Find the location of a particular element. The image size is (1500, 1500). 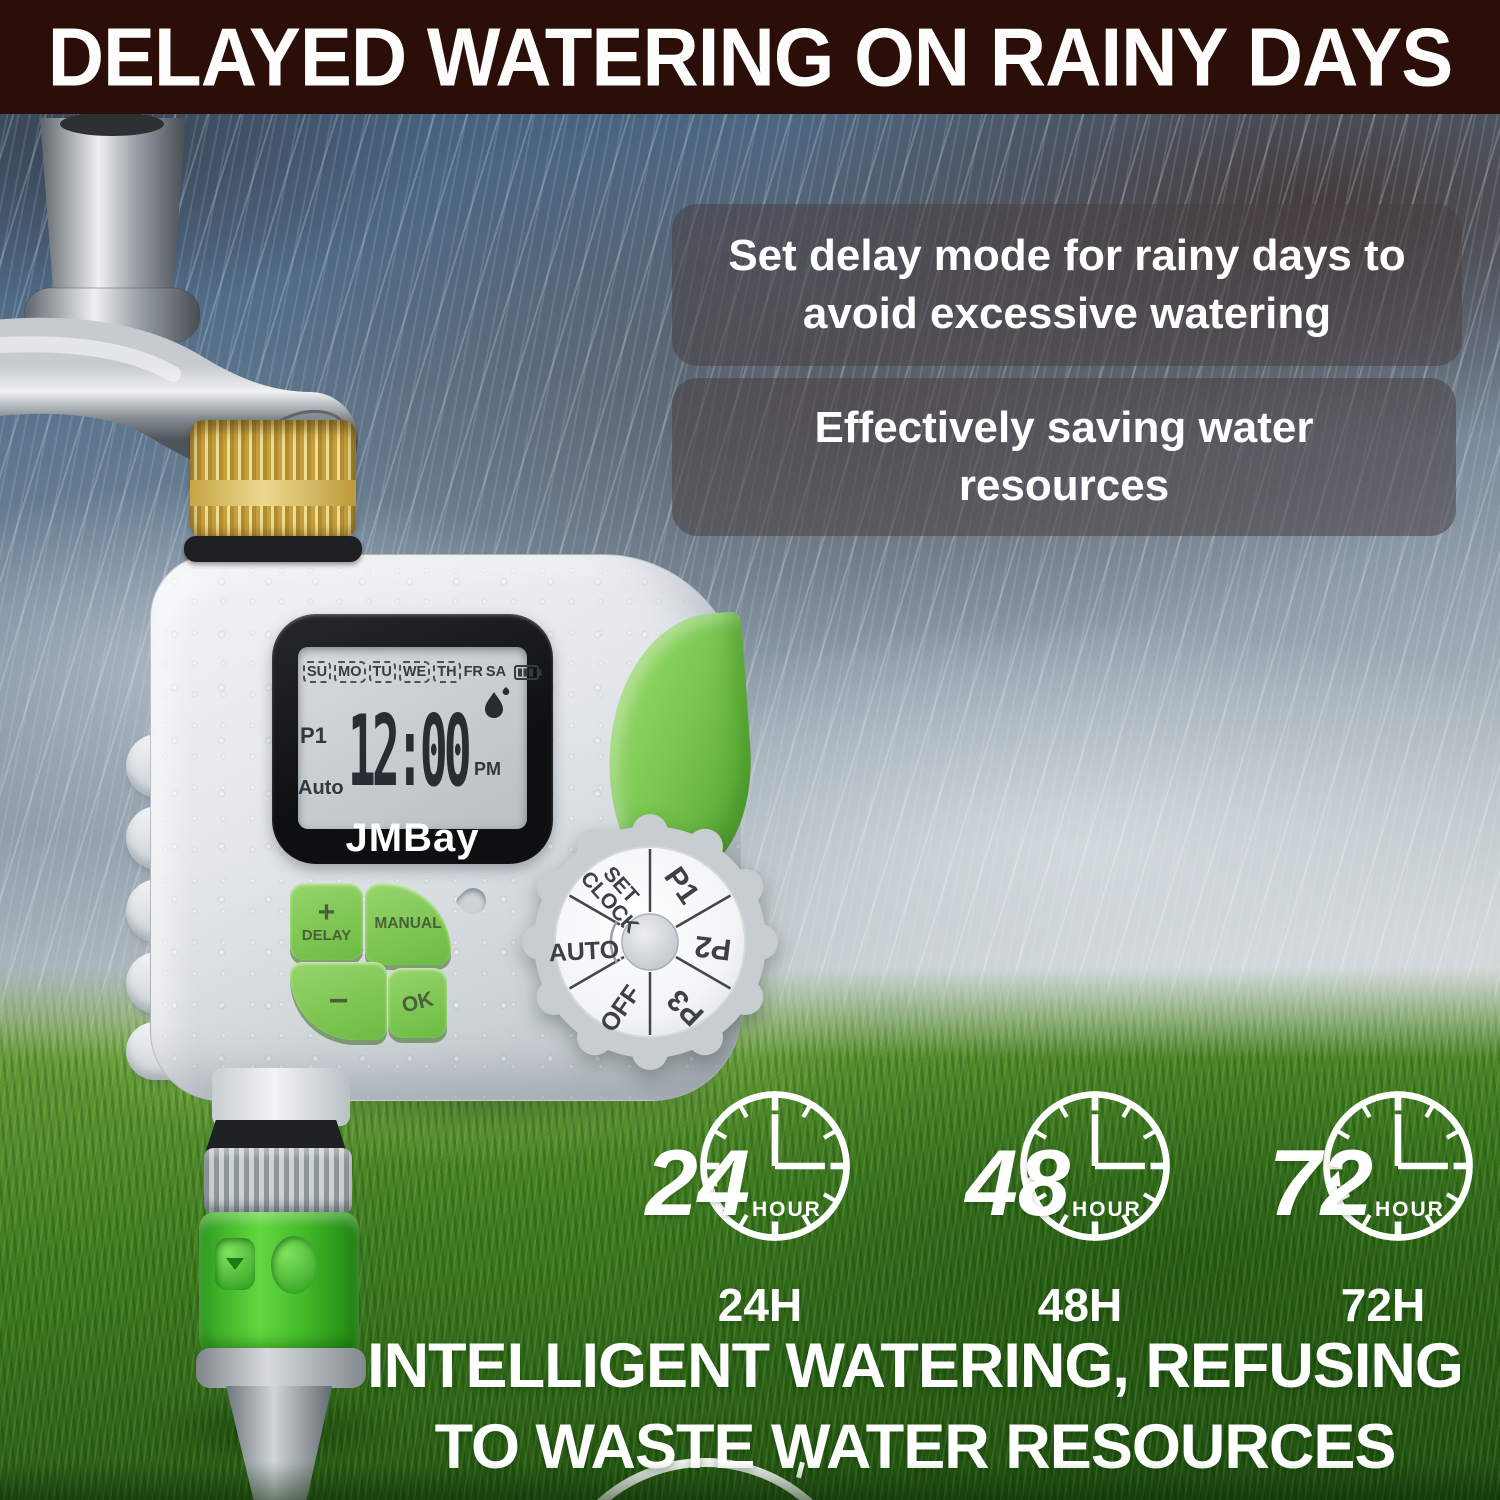

raindrop-icon is located at coordinates (497, 702).